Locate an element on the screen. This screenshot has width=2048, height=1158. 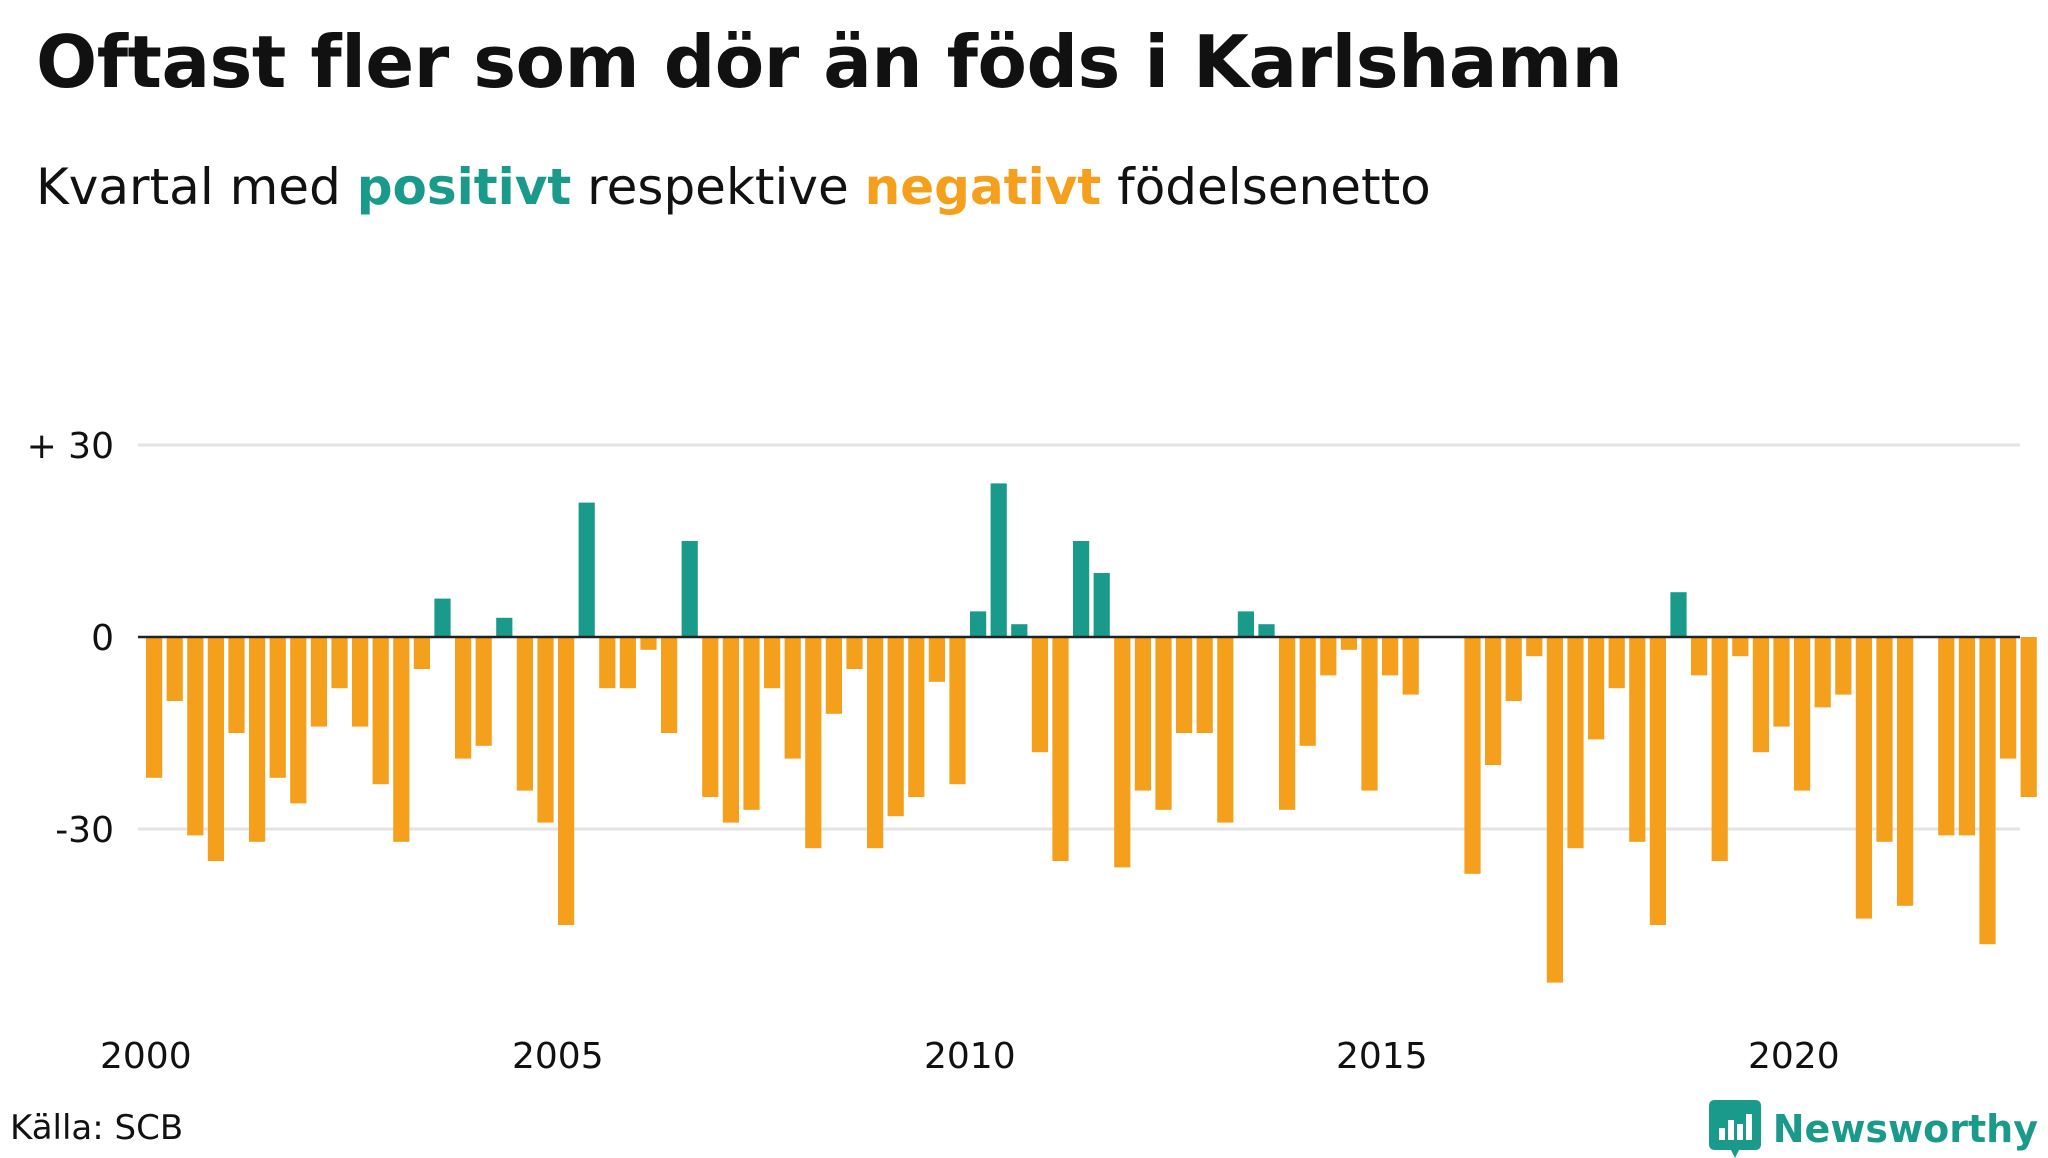
subtitle-end: födelsenetto is located at coordinates (1266, 187).